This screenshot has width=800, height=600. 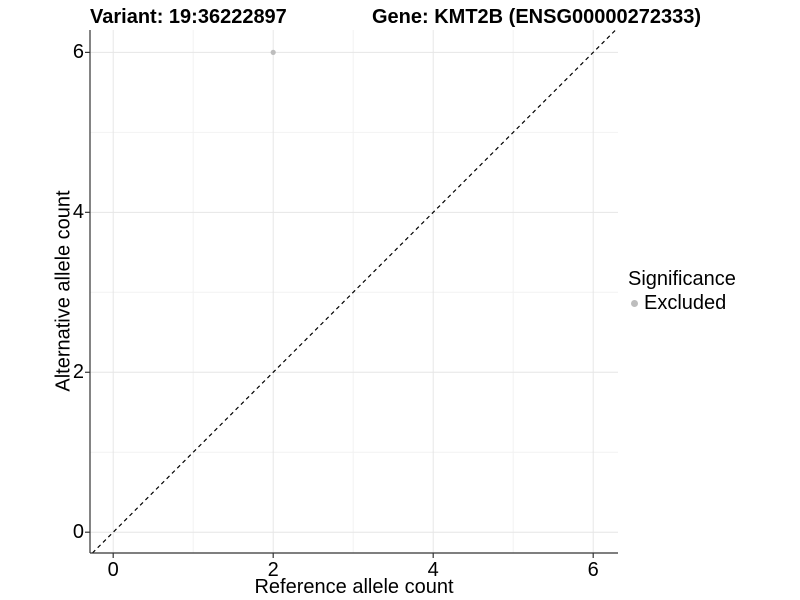 I want to click on legend-entry-excluded: Excluded, so click(x=682, y=303).